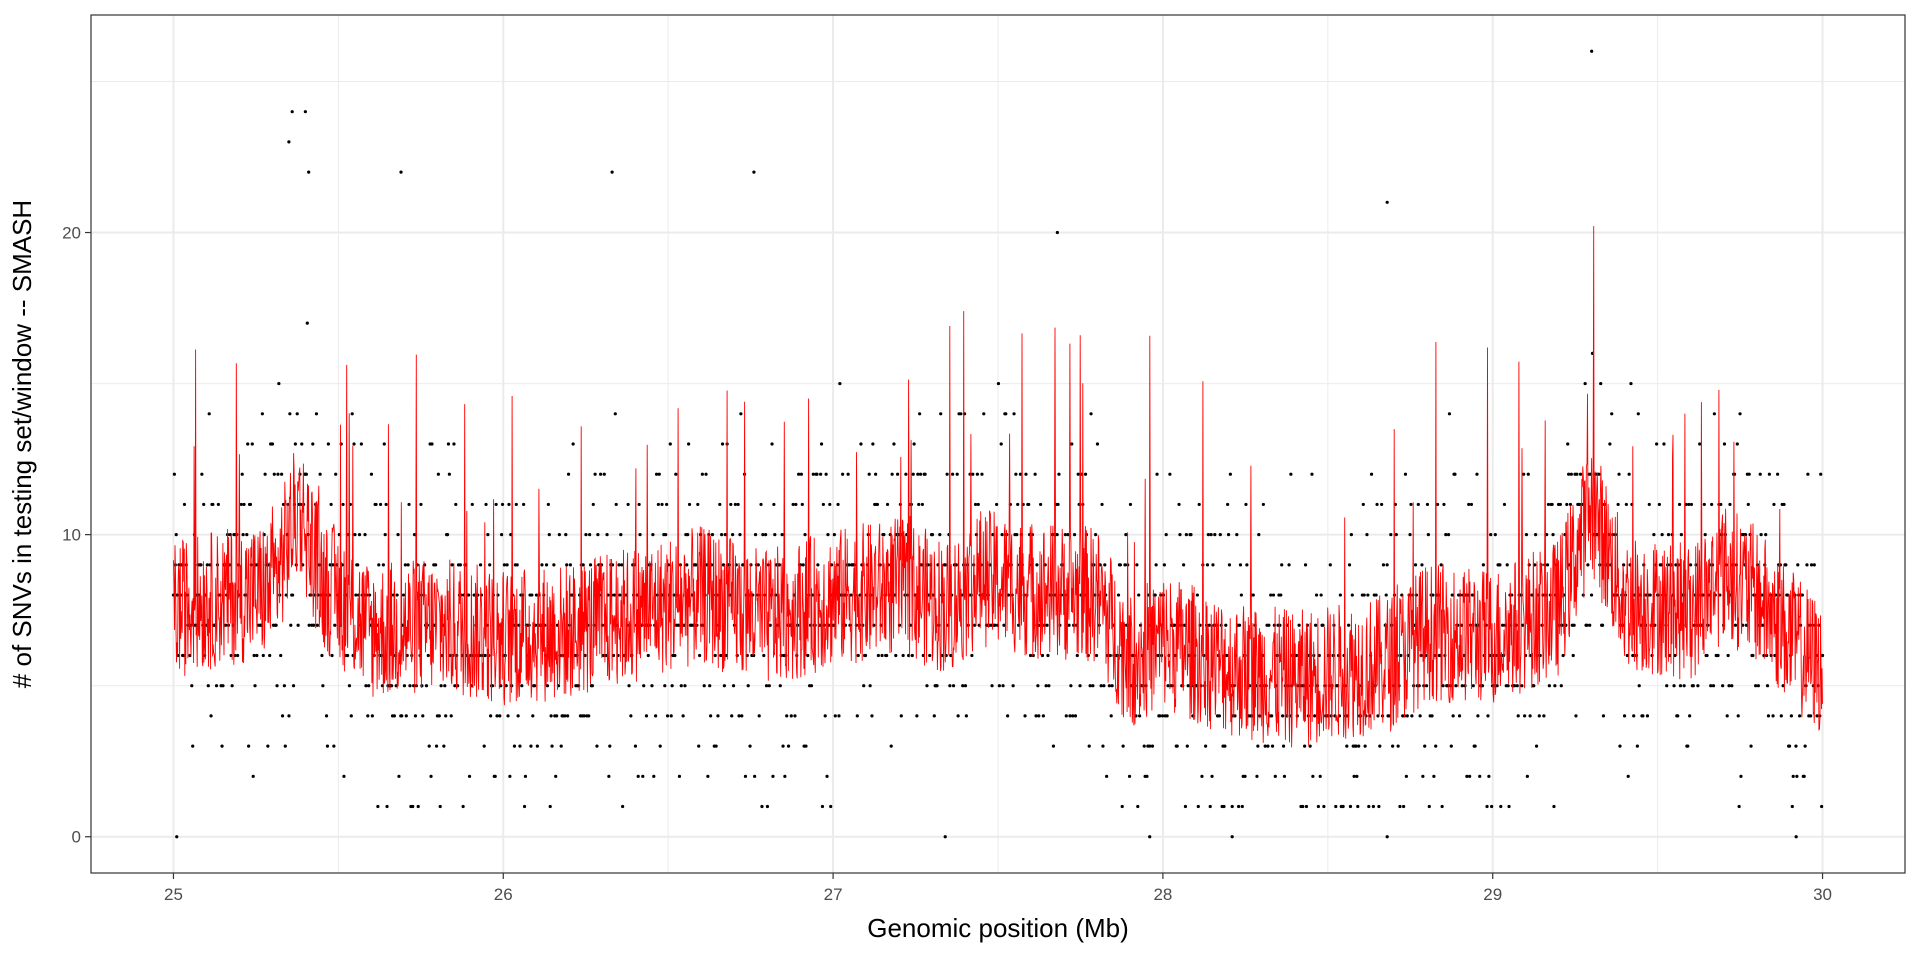  I want to click on y-tick-label: 20, so click(71, 233).